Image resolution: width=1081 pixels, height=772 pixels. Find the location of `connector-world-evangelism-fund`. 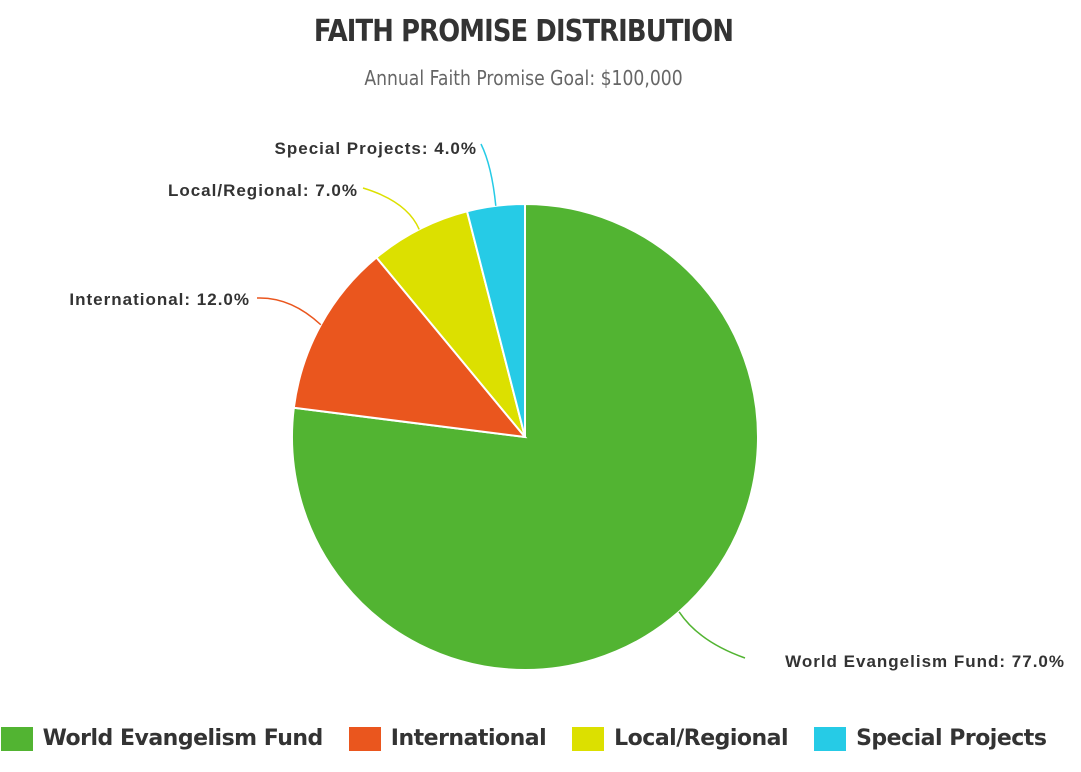

connector-world-evangelism-fund is located at coordinates (712, 635).